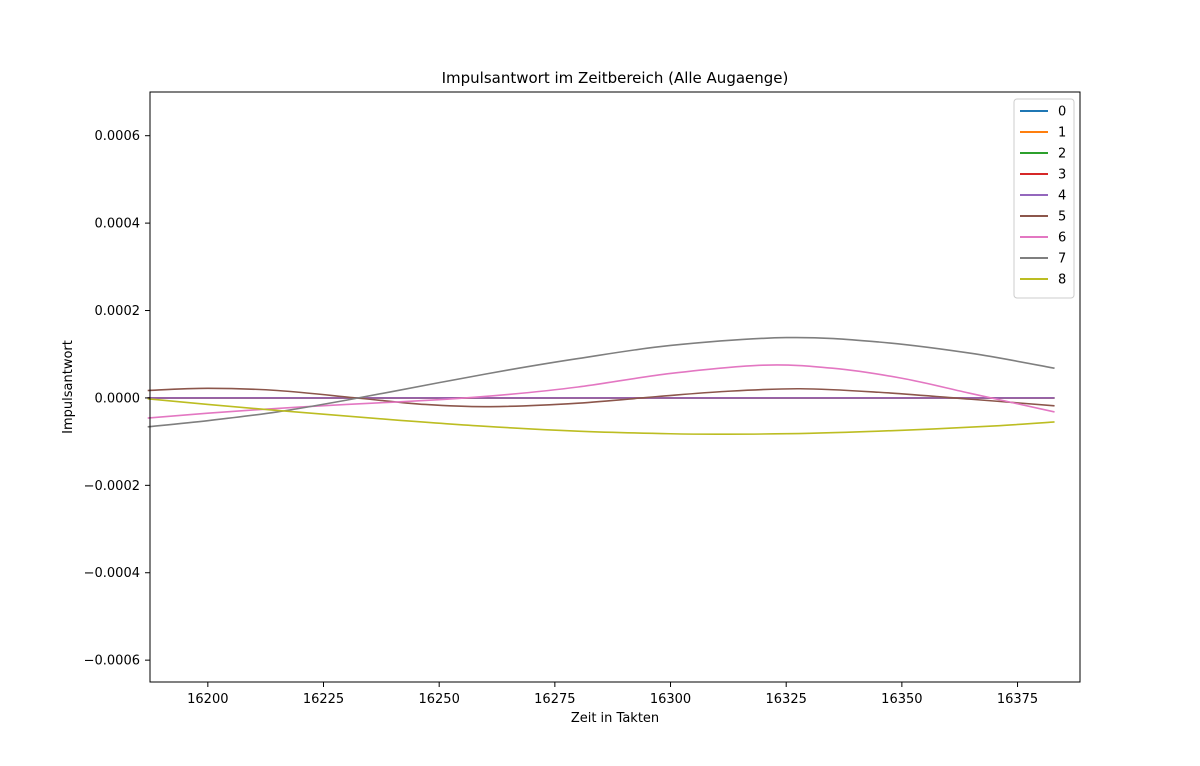 This screenshot has width=1200, height=766. I want to click on x-tick-label: 16275, so click(554, 699).